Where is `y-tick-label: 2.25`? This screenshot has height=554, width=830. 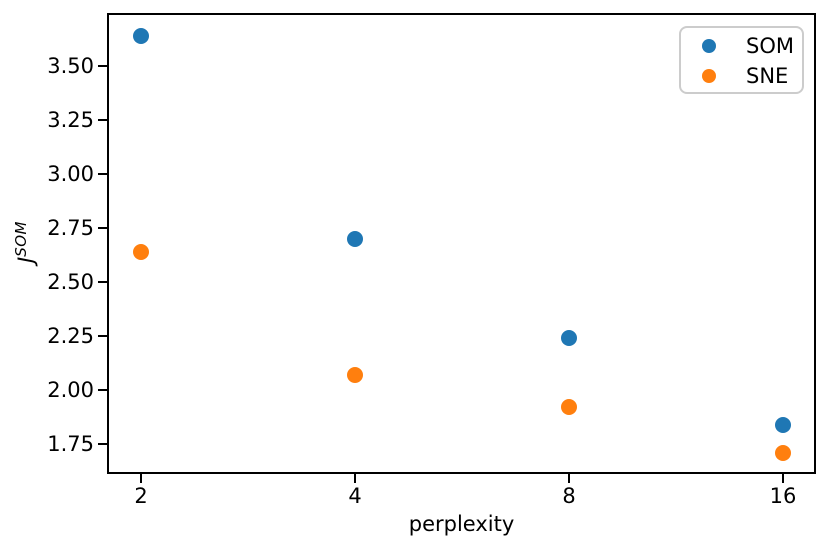
y-tick-label: 2.25 is located at coordinates (70, 336).